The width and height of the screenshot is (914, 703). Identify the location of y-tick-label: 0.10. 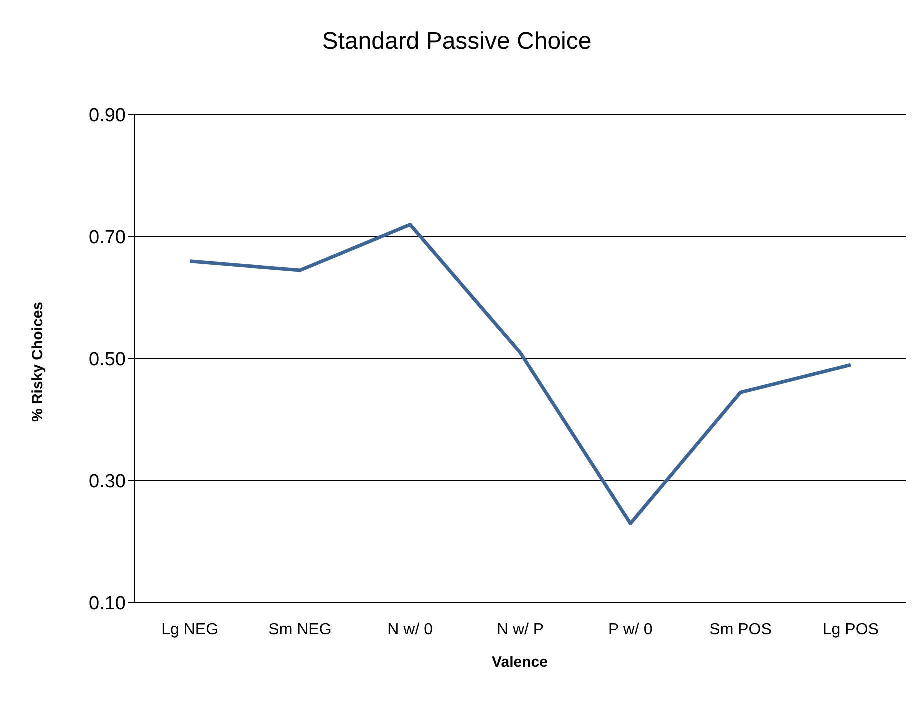
(107, 604).